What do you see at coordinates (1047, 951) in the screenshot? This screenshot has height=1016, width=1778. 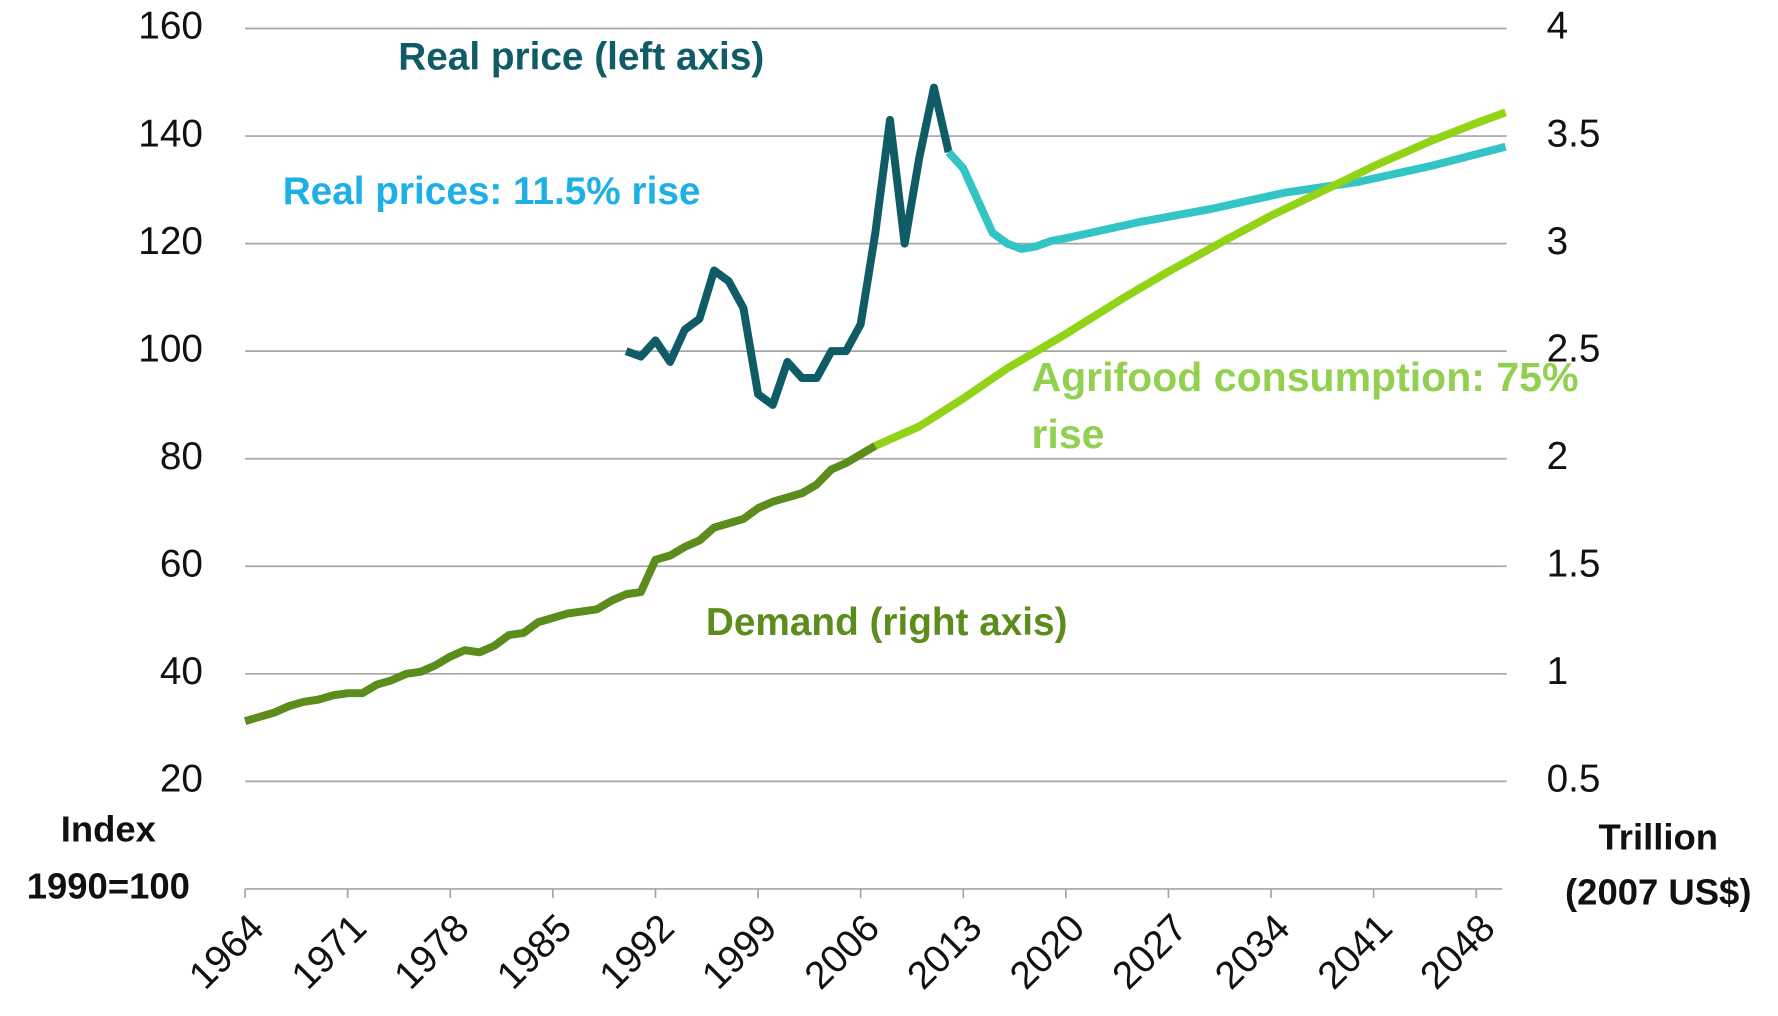 I see `x-tick-label: 2020` at bounding box center [1047, 951].